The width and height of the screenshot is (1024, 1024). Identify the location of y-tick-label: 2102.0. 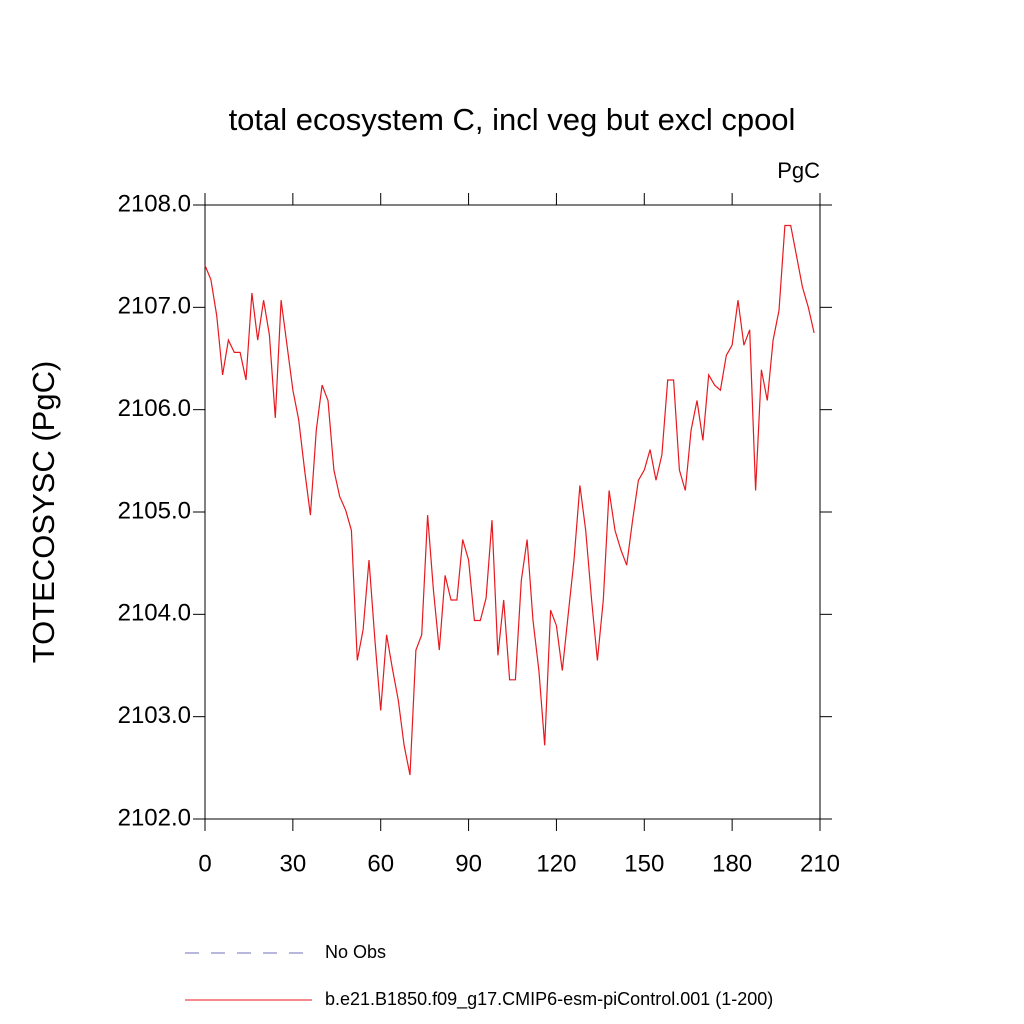
(154, 817).